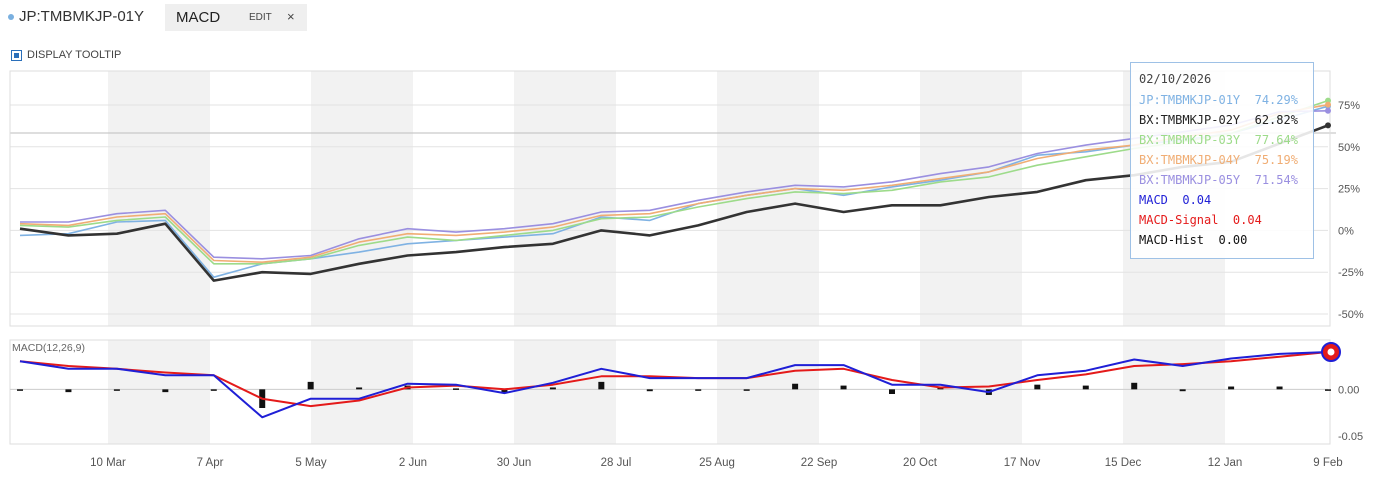 Image resolution: width=1378 pixels, height=477 pixels. I want to click on tooltip-series-label: BX:TMBMKJP-04Y, so click(1190, 160).